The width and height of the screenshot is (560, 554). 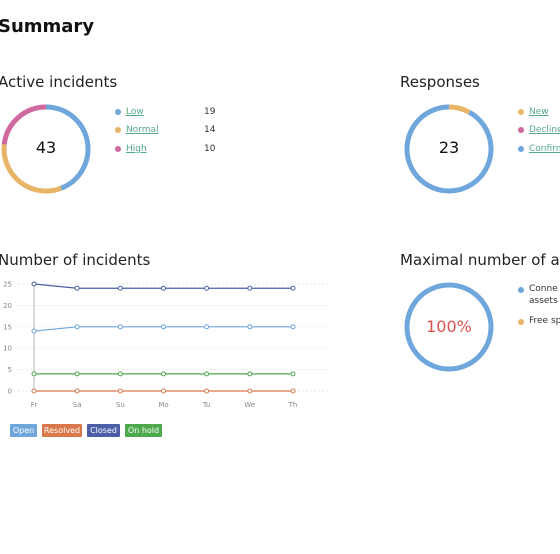 I want to click on y-tick-label: 25, so click(x=7, y=285).